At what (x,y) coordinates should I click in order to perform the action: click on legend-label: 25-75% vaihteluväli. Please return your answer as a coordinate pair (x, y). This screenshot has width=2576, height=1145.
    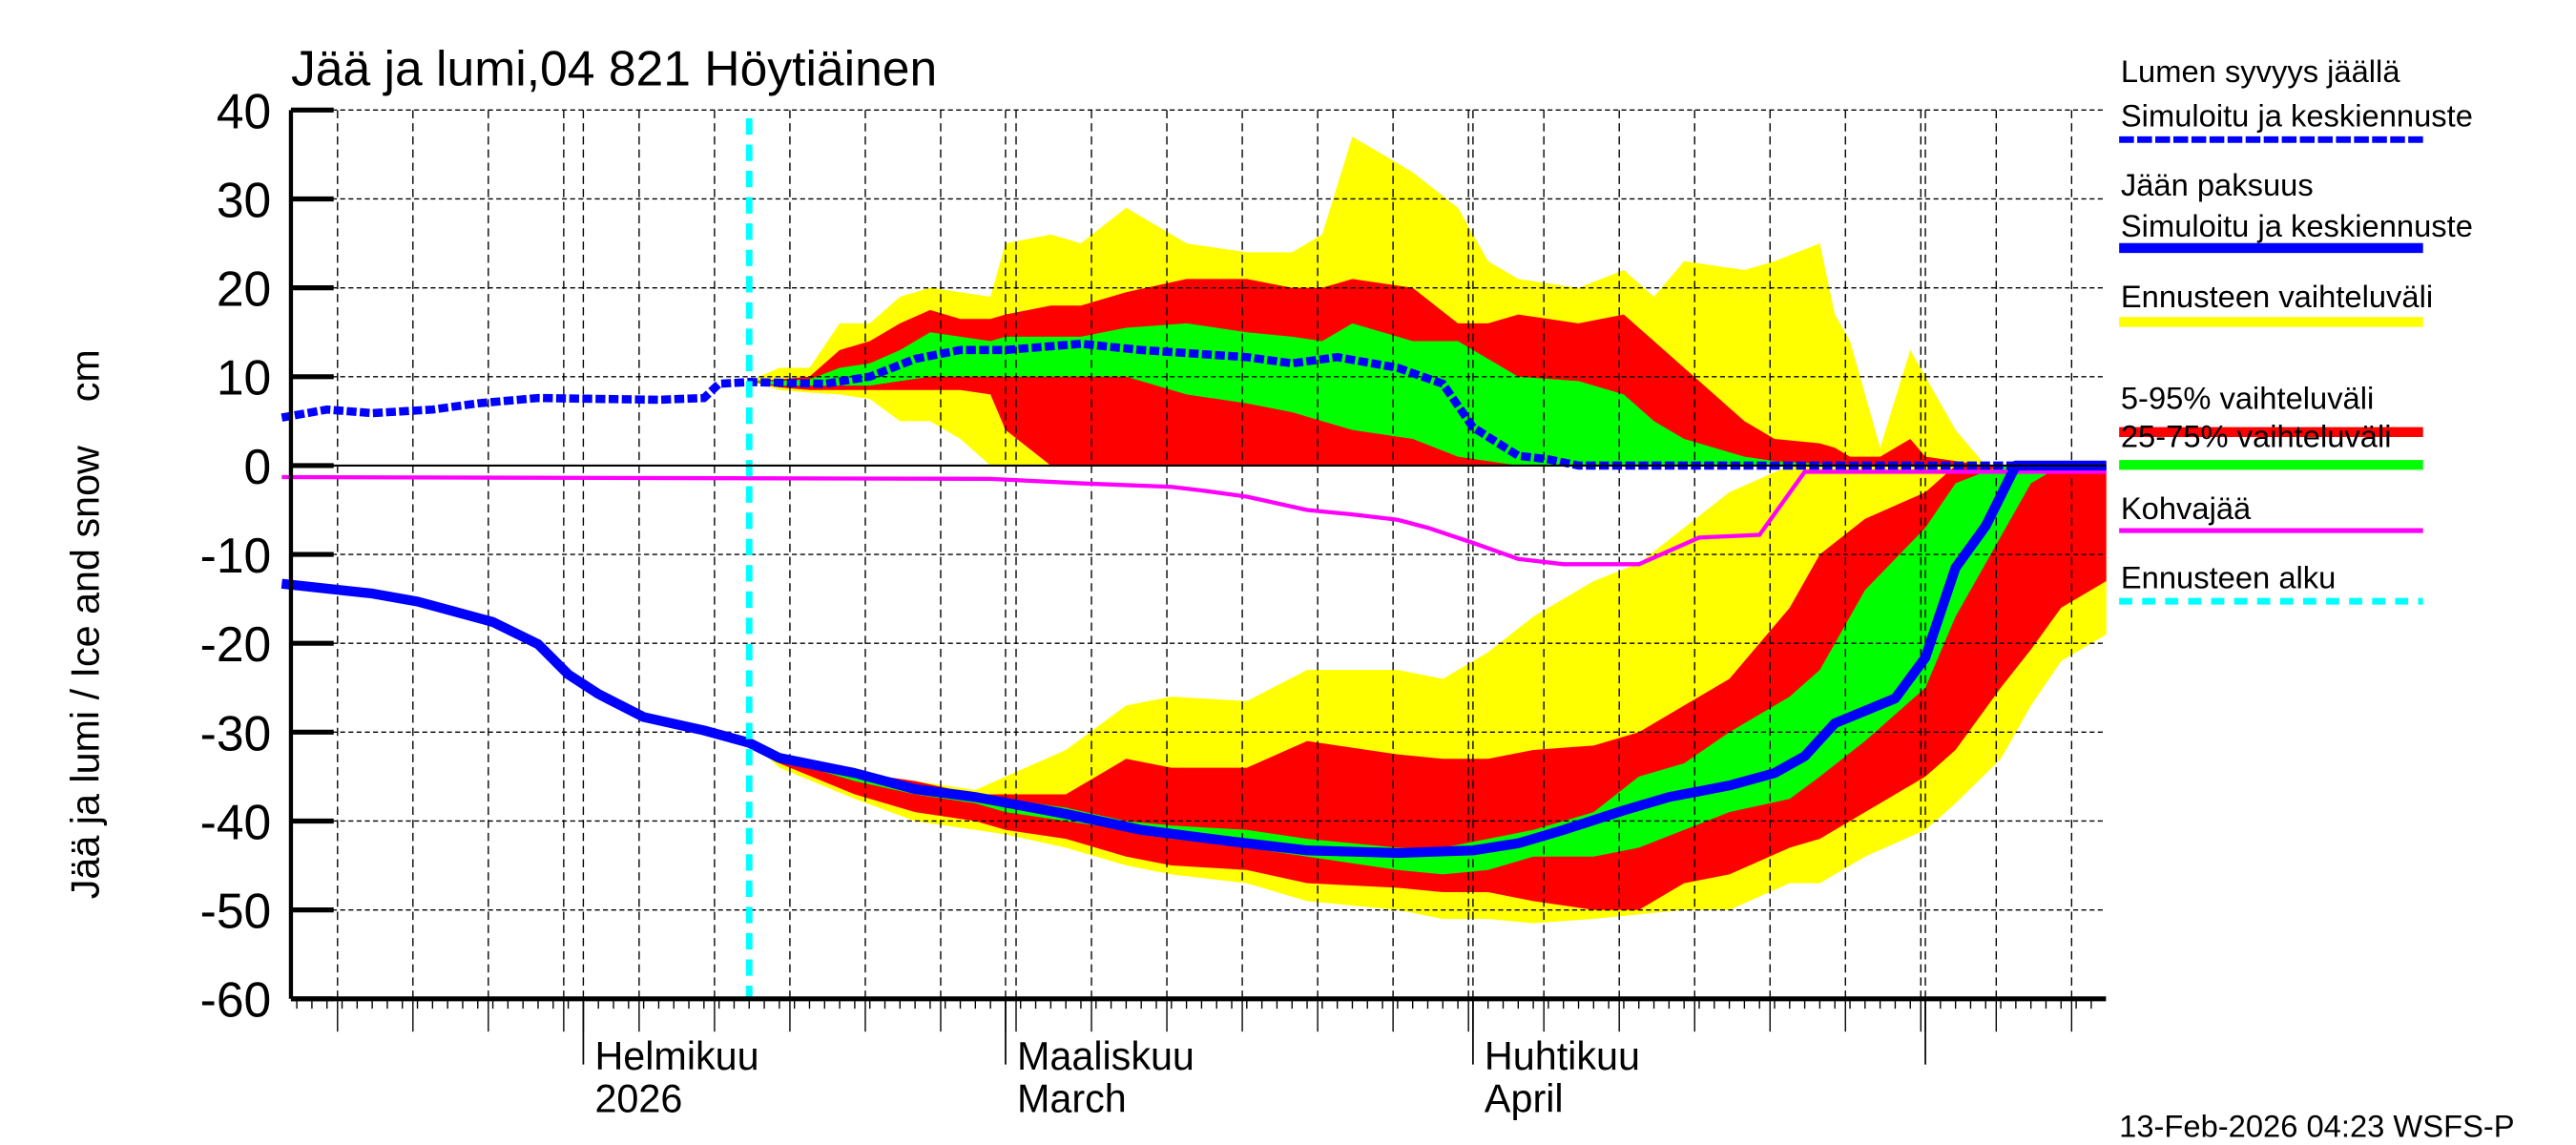
    Looking at the image, I should click on (2256, 435).